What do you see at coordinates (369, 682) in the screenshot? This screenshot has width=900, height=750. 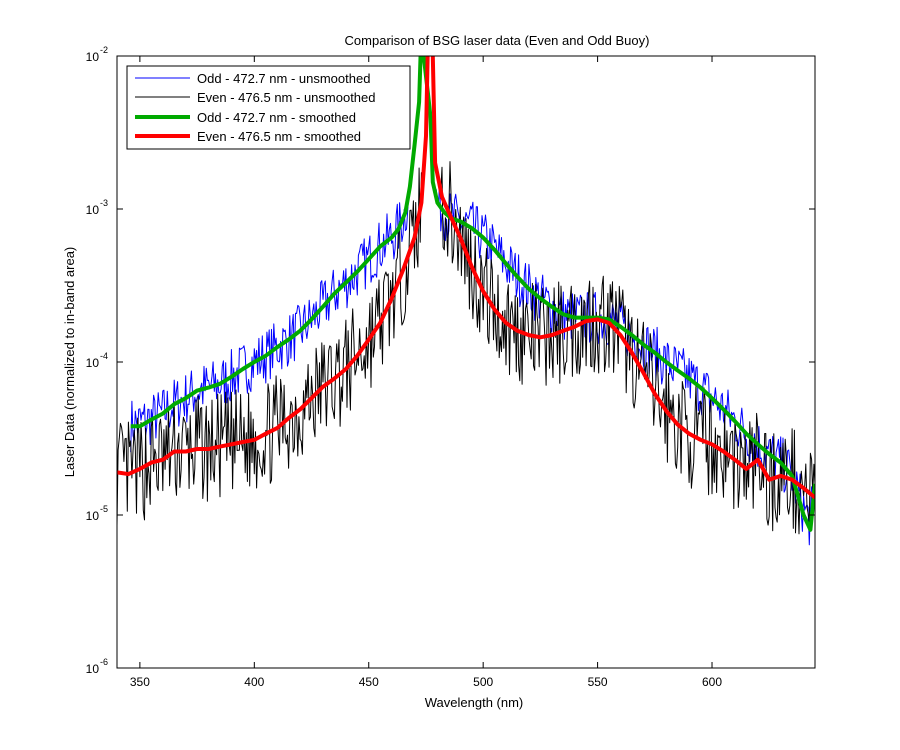 I see `x-tick-label: 450` at bounding box center [369, 682].